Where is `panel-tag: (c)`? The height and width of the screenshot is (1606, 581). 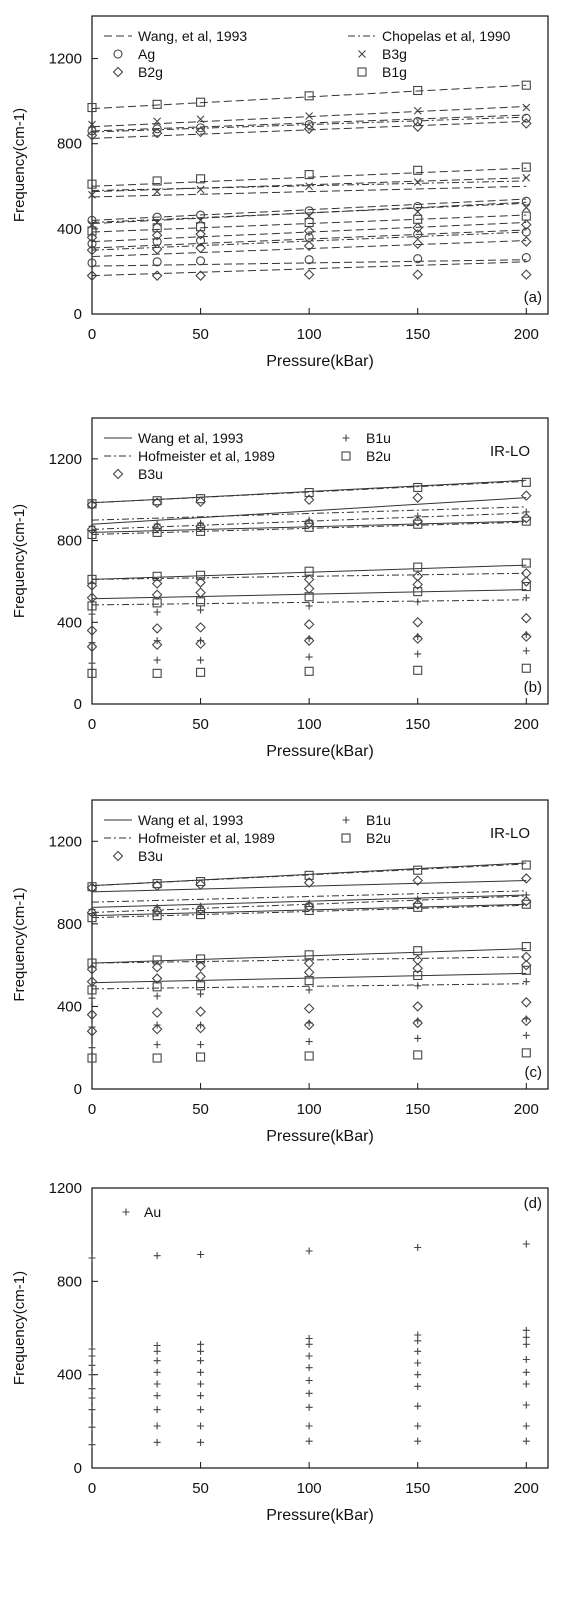 panel-tag: (c) is located at coordinates (534, 1072).